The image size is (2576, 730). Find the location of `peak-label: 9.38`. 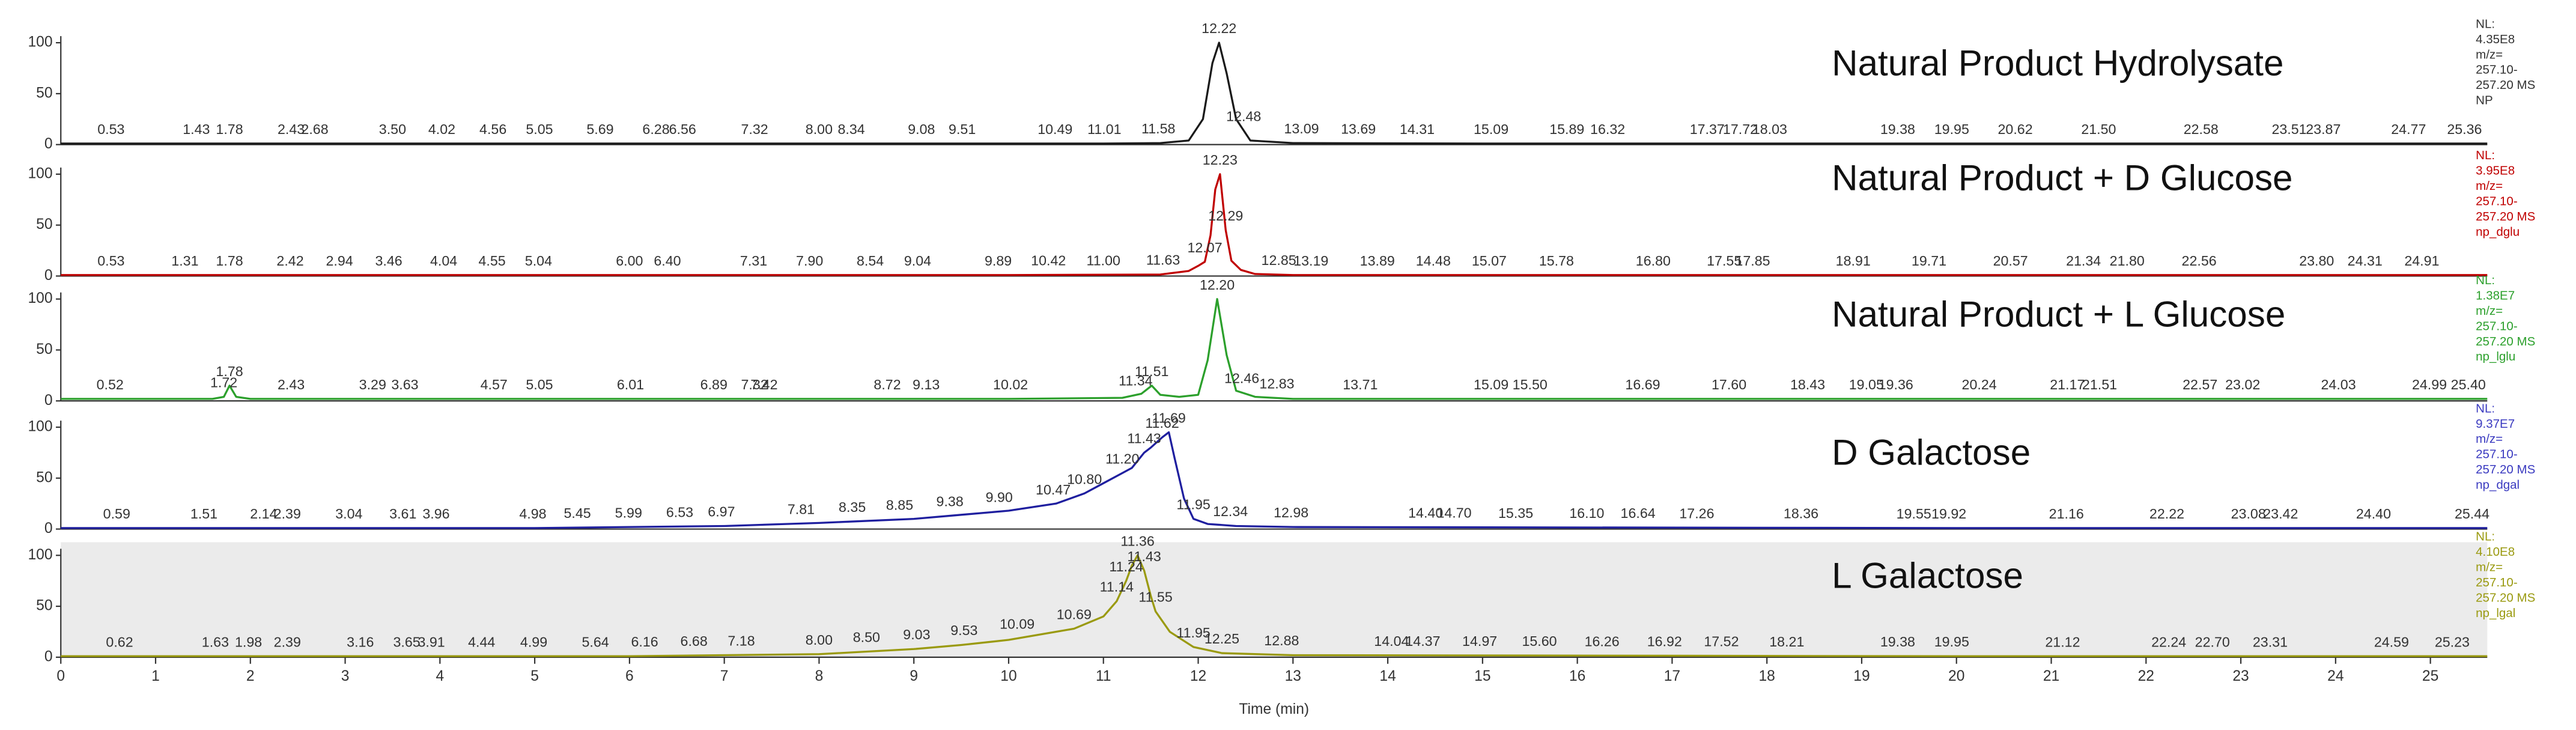

peak-label: 9.38 is located at coordinates (950, 501).